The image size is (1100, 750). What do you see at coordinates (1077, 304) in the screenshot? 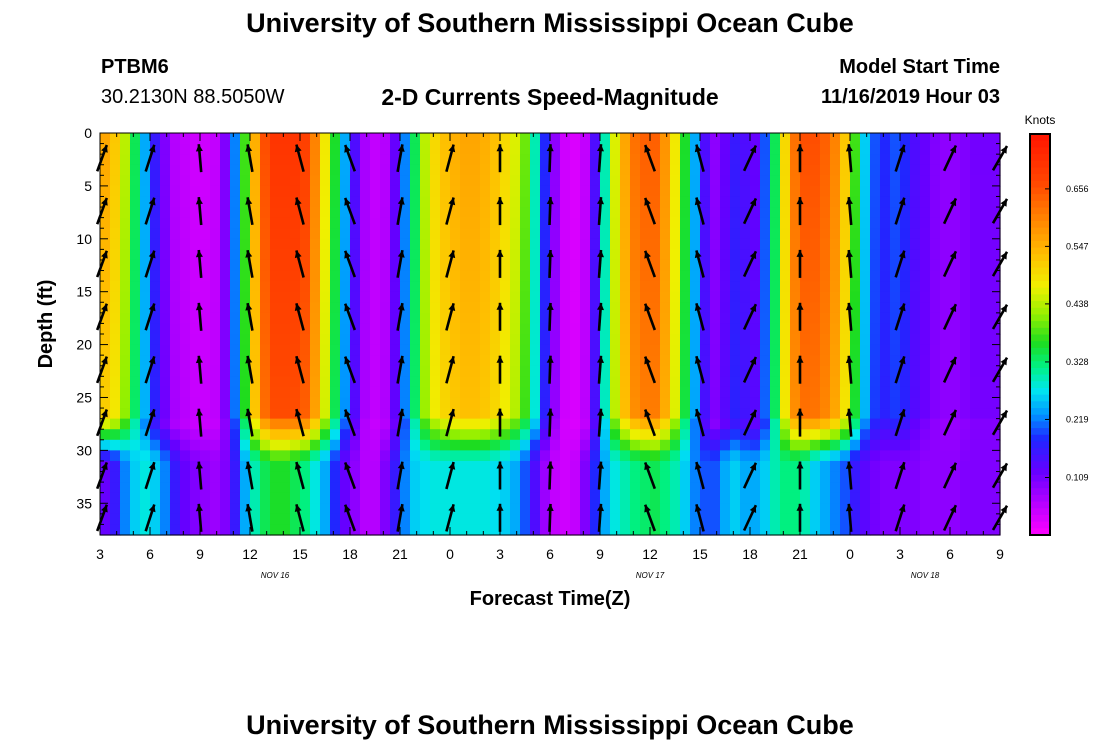
I see `colorbar-label: 0.438` at bounding box center [1077, 304].